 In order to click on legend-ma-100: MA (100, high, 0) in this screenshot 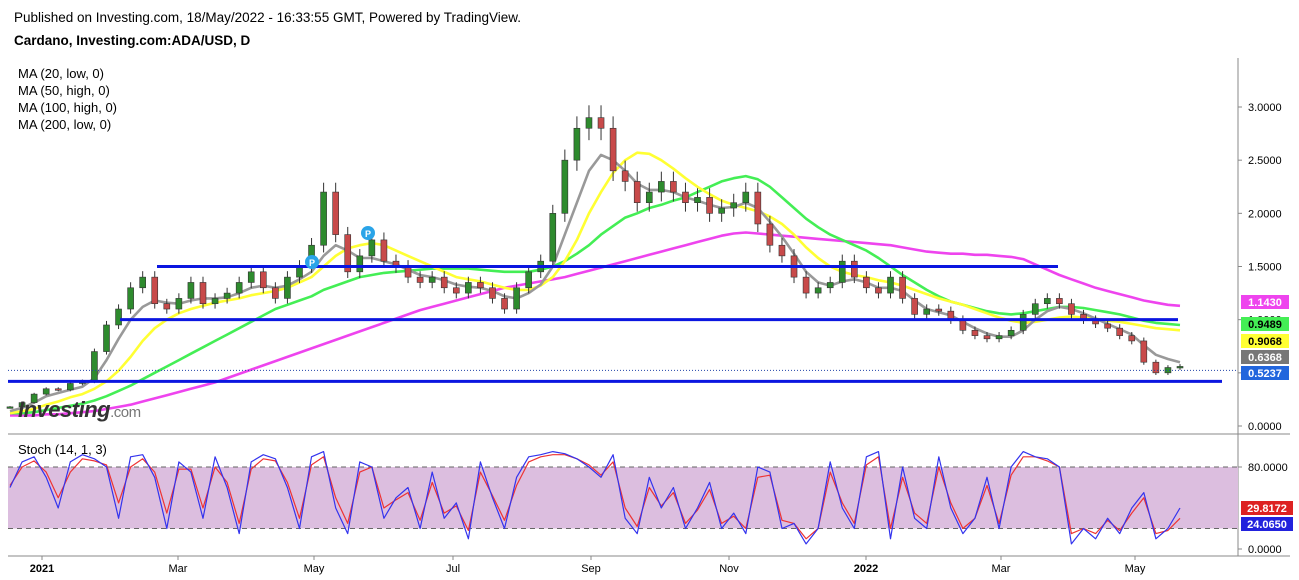, I will do `click(67, 107)`.